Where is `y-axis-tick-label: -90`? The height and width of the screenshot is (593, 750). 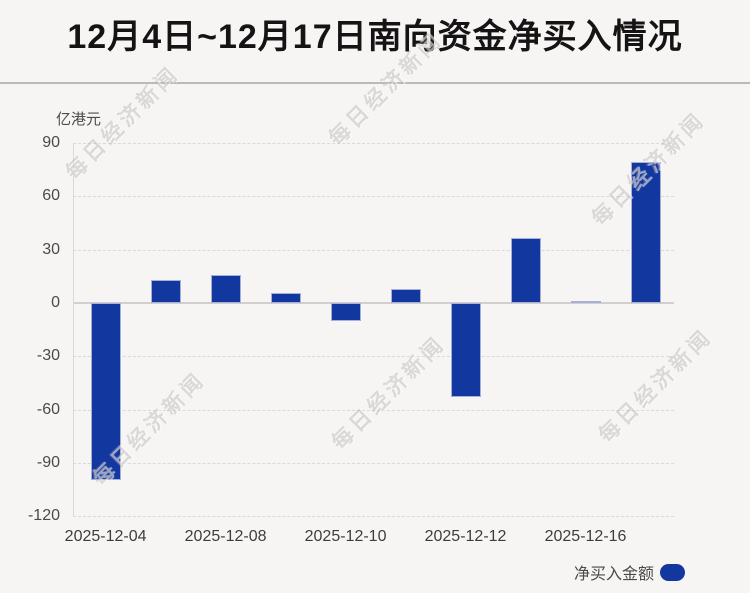
y-axis-tick-label: -90 is located at coordinates (48, 462).